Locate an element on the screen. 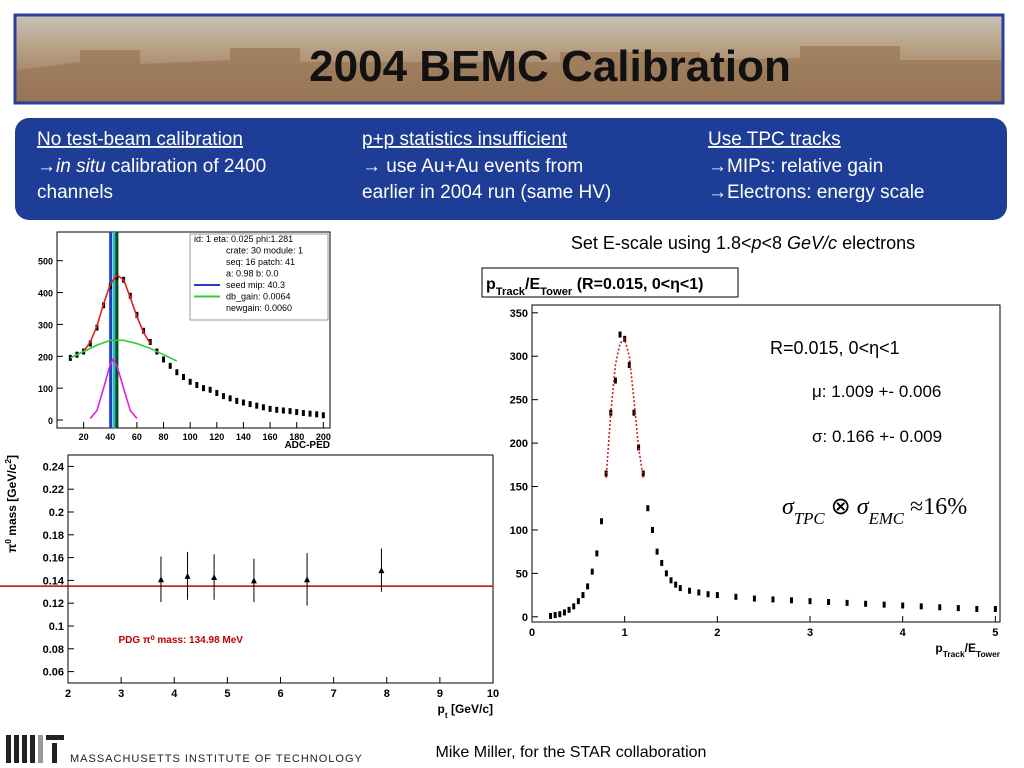 The image size is (1024, 768). stats-line: crate: 30 module: 1 is located at coordinates (264, 251).